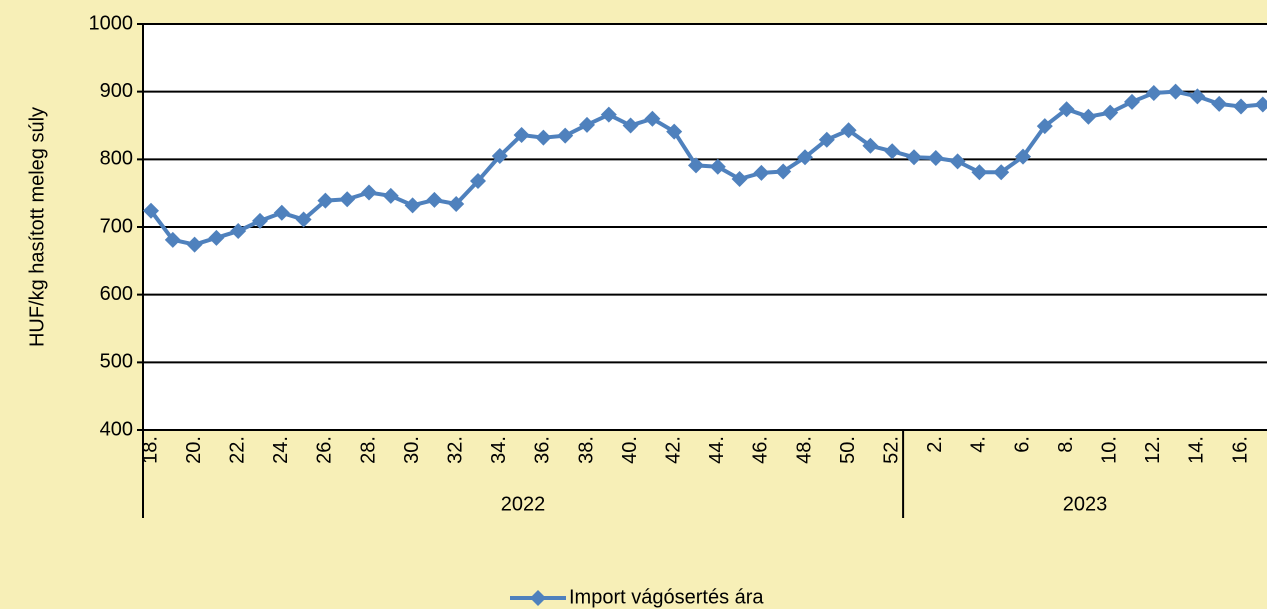  Describe the element at coordinates (368, 450) in the screenshot. I see `x-tick-label: 28.` at that location.